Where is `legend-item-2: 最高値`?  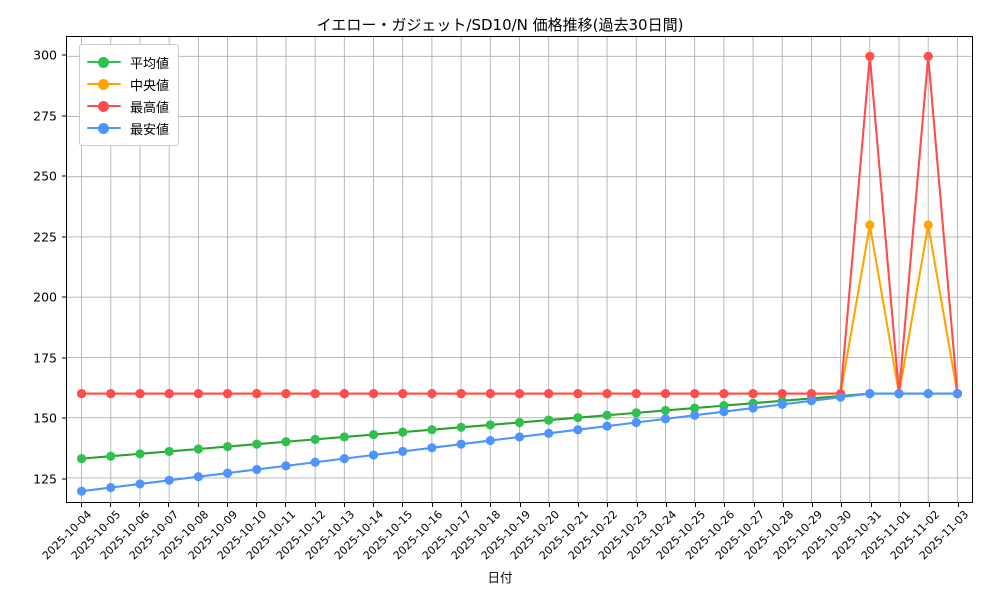 legend-item-2: 最高値 is located at coordinates (128, 106).